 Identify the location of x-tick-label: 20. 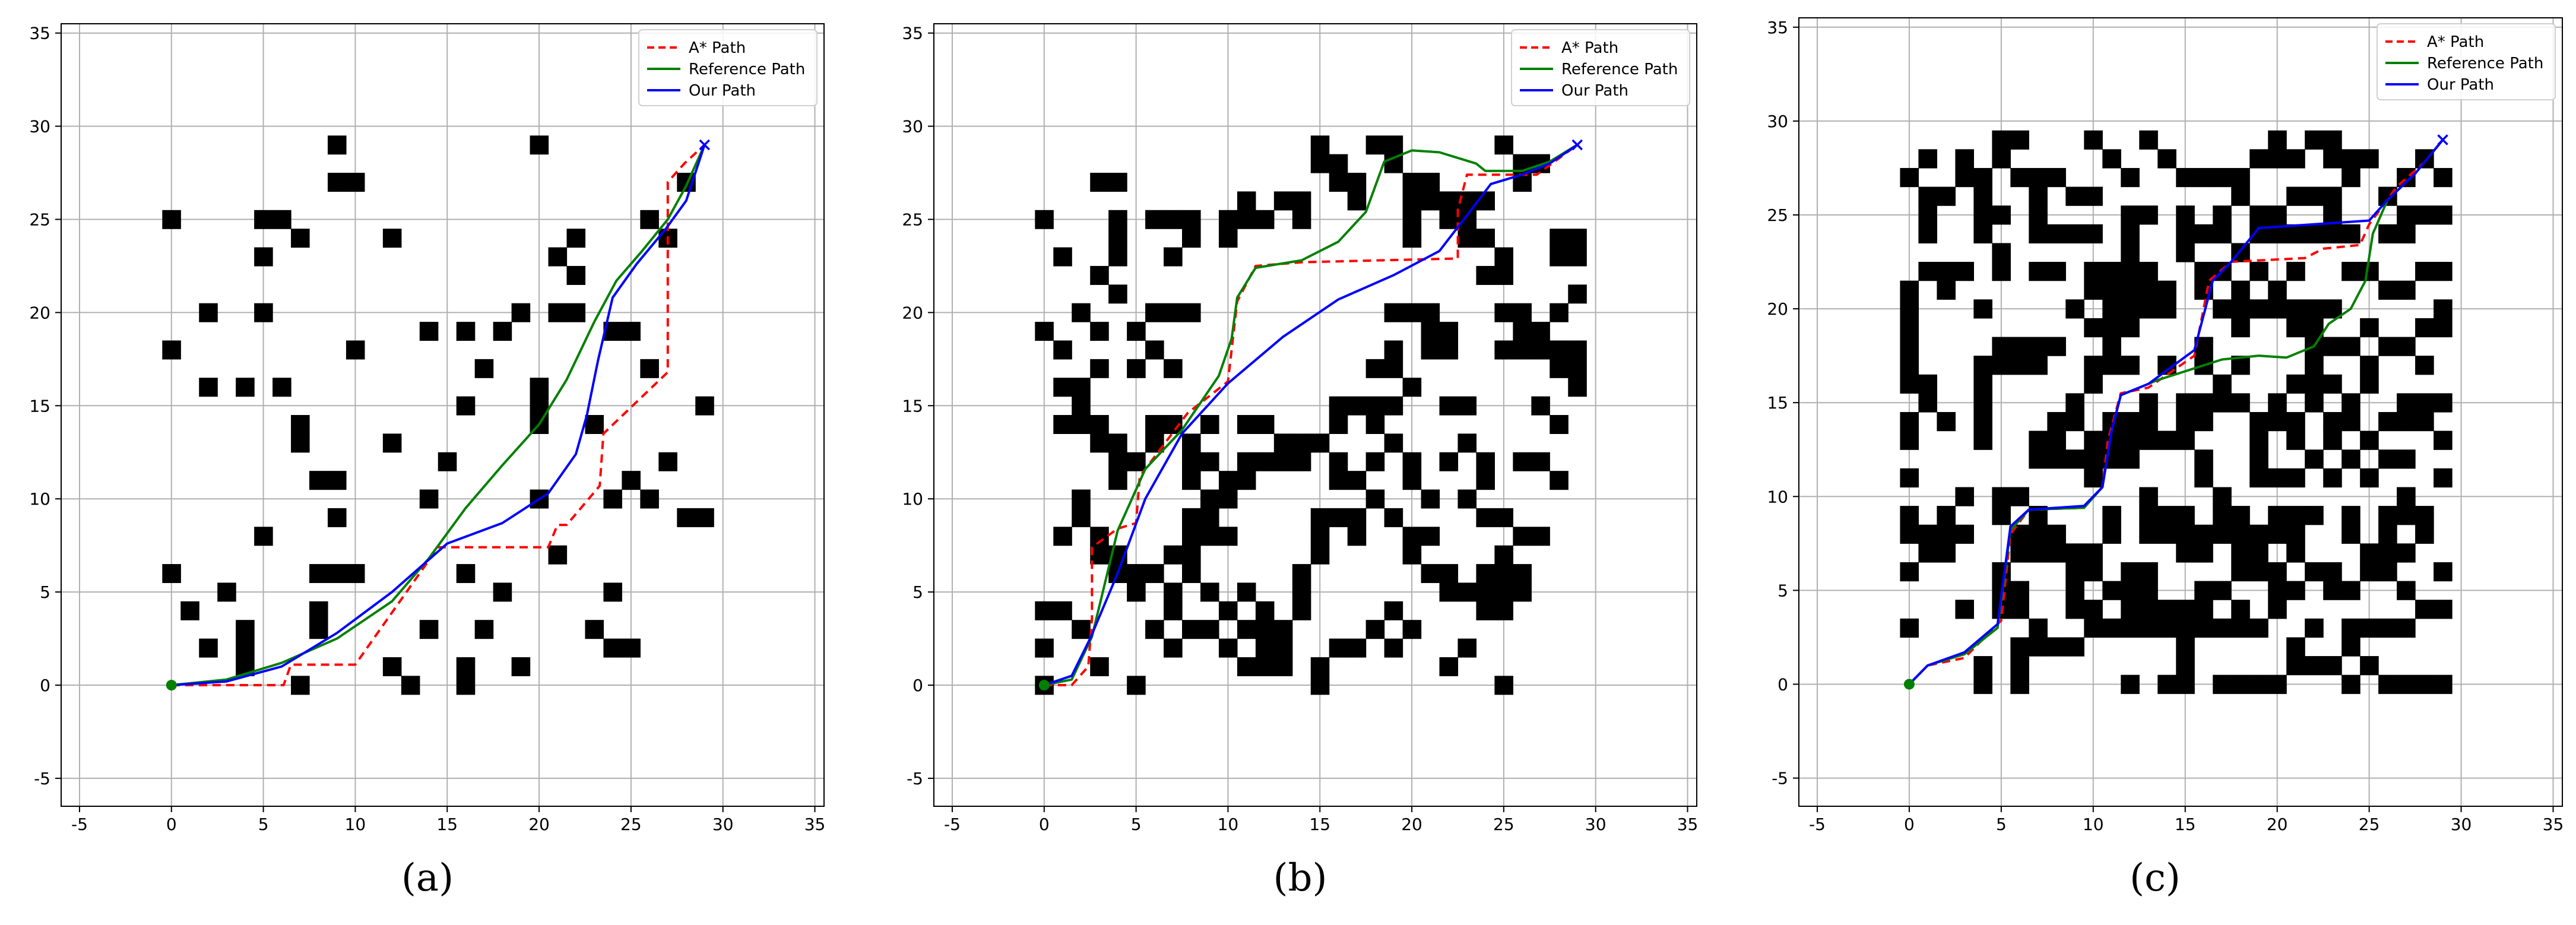
(2278, 824).